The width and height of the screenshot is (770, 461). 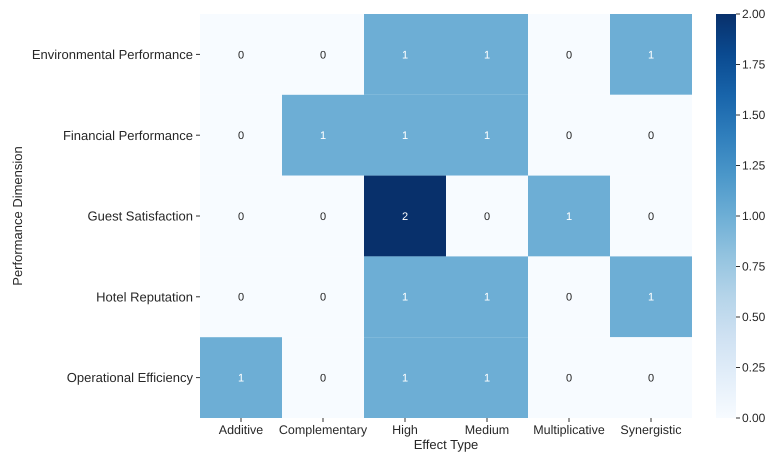 What do you see at coordinates (754, 418) in the screenshot?
I see `color-bar-label: 0.00` at bounding box center [754, 418].